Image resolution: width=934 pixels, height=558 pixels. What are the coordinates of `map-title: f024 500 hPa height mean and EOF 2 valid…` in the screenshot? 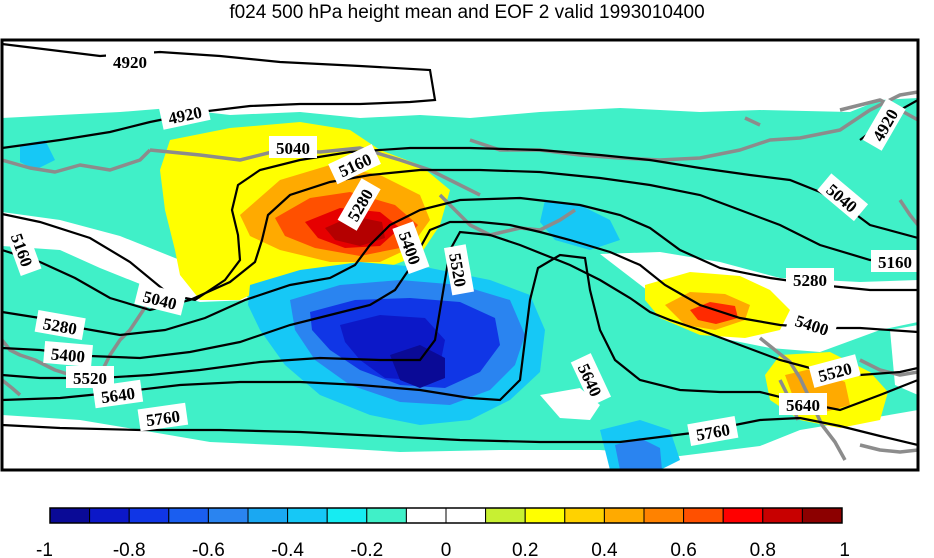 It's located at (467, 12).